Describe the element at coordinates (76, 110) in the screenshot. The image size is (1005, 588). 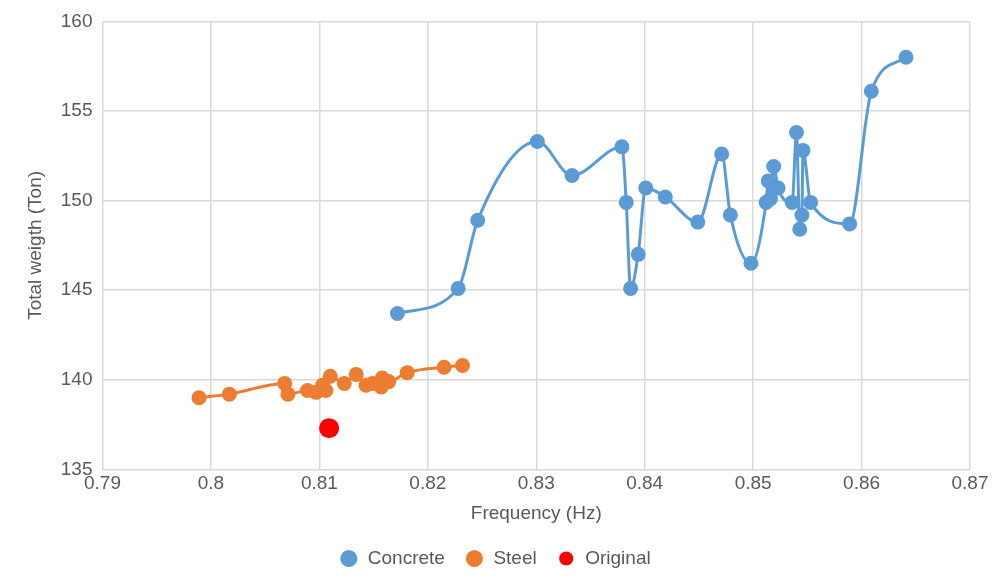
I see `y-tick-label: 155` at that location.